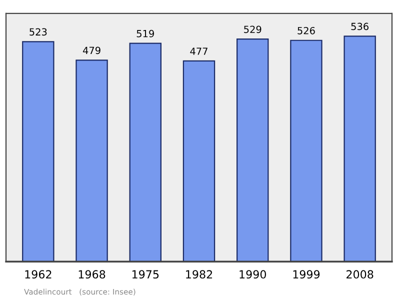 The height and width of the screenshot is (299, 400). I want to click on x-tick-label: 1975, so click(145, 274).